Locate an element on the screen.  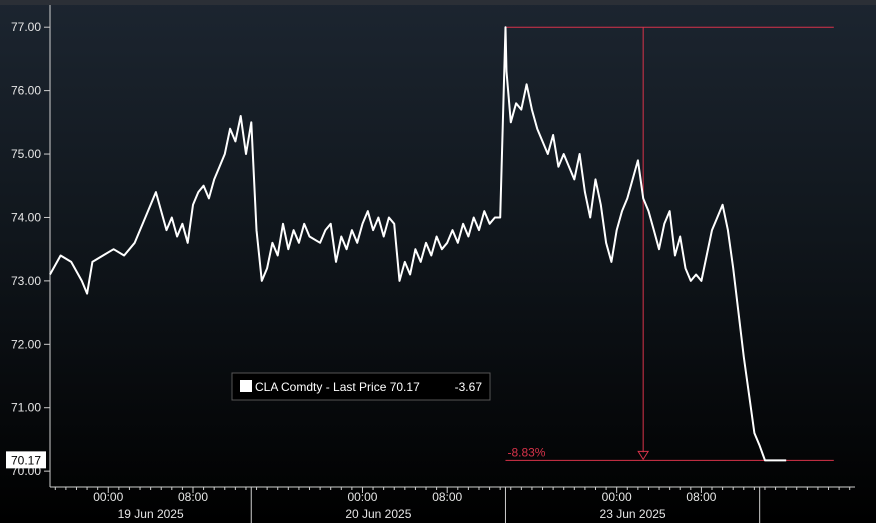
last-price-value: 70.17 is located at coordinates (26, 460).